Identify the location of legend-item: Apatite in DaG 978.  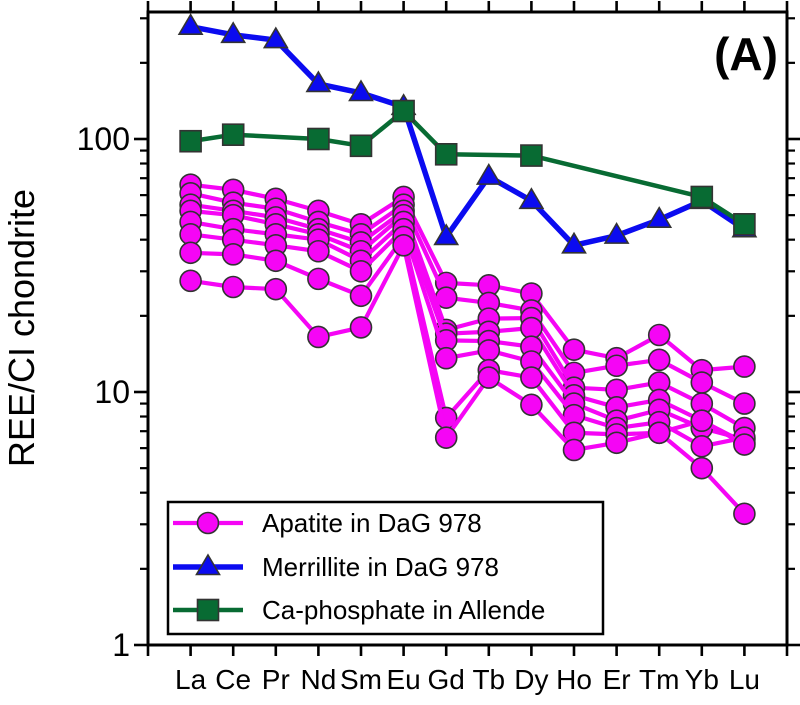
(327, 523).